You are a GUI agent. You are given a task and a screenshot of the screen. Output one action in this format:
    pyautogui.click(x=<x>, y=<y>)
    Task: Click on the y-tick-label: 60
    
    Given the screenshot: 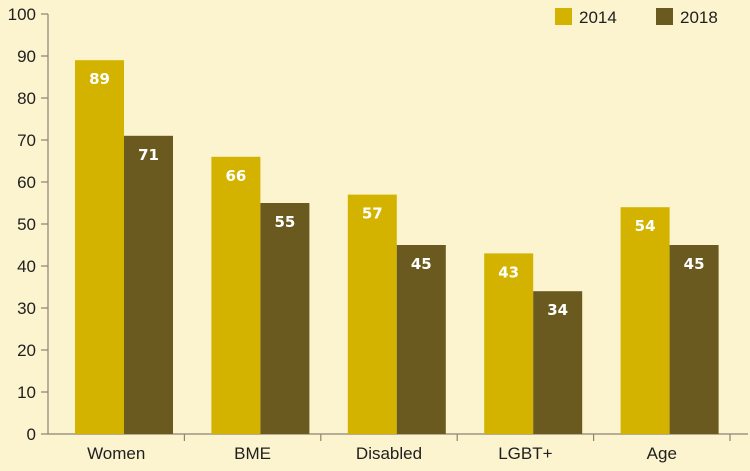 What is the action you would take?
    pyautogui.click(x=26, y=182)
    